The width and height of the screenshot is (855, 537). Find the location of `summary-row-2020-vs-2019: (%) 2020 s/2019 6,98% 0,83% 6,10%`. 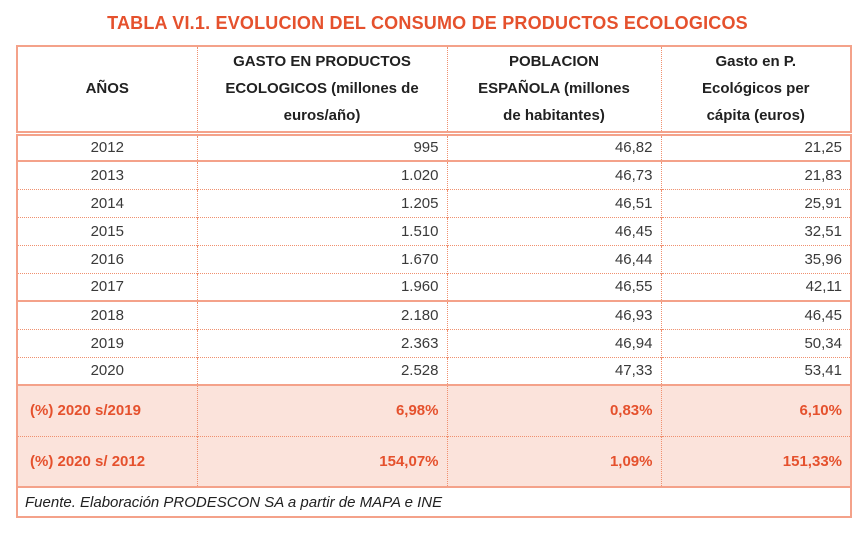

summary-row-2020-vs-2019: (%) 2020 s/2019 6,98% 0,83% 6,10% is located at coordinates (434, 410).